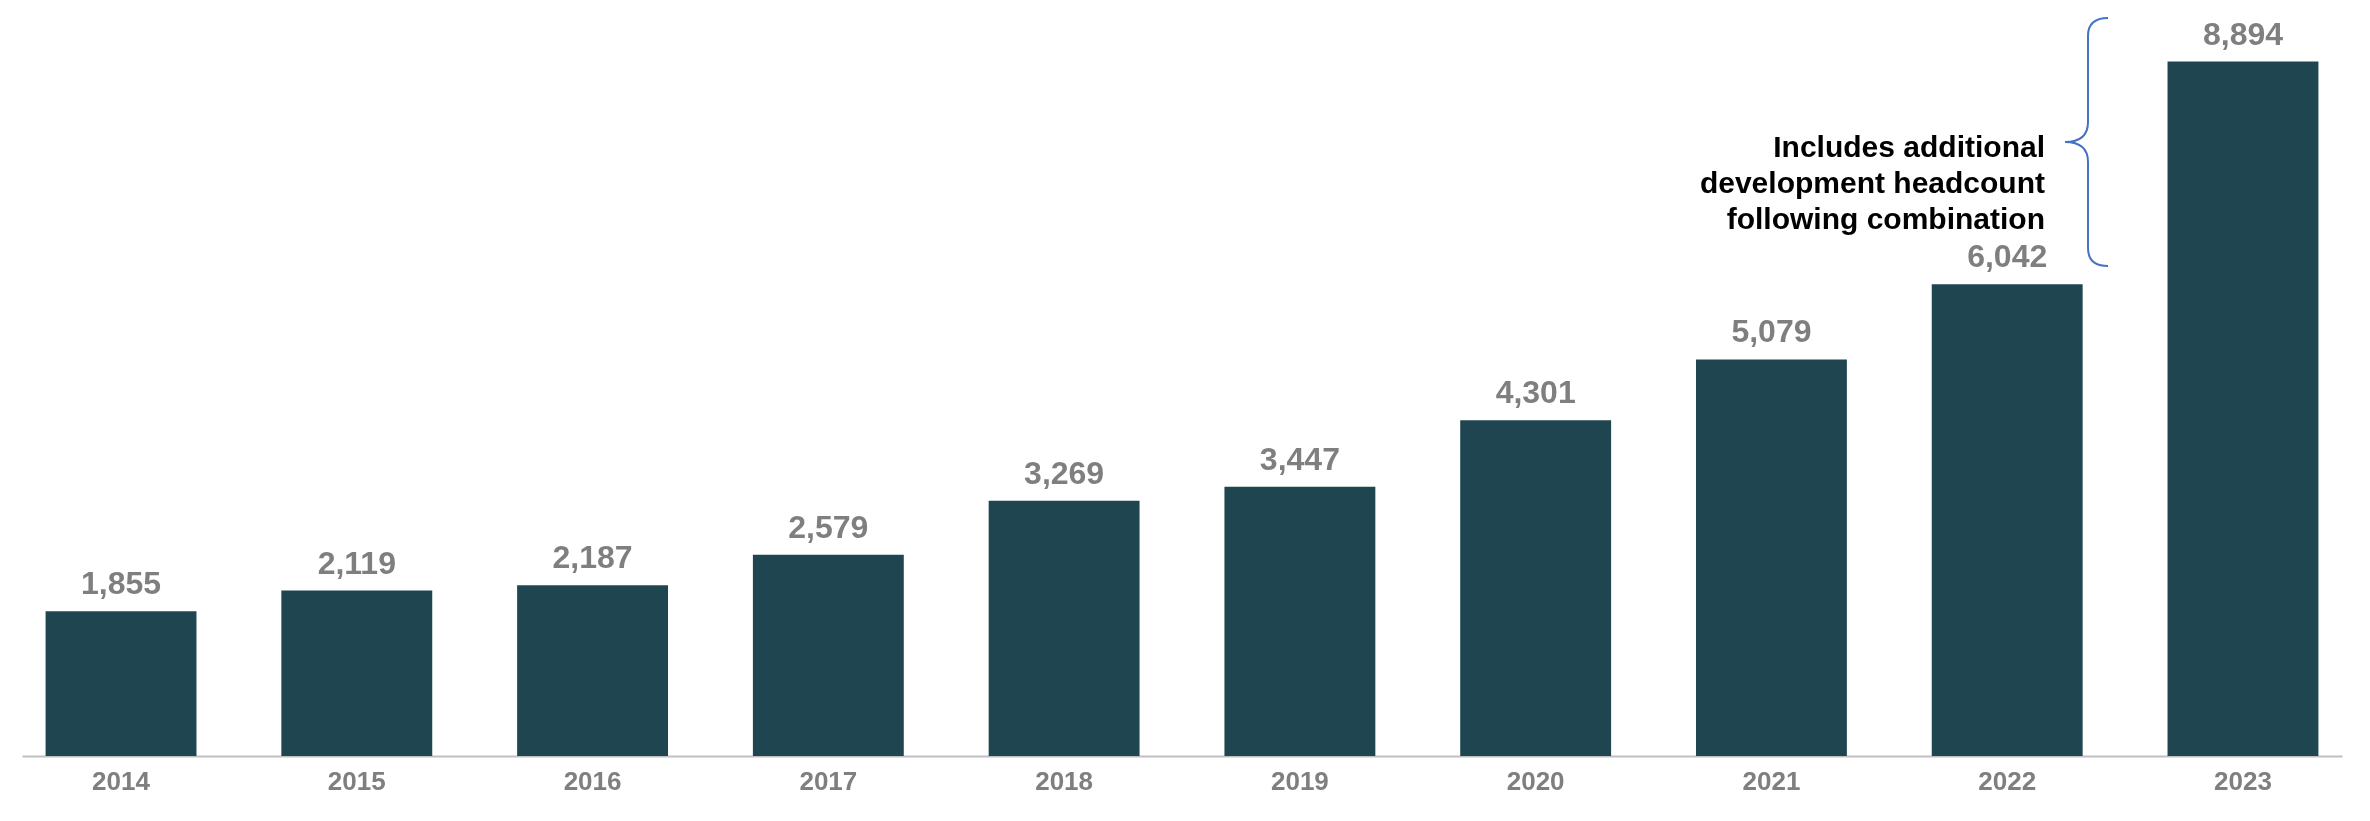 This screenshot has height=821, width=2370. Describe the element at coordinates (2007, 256) in the screenshot. I see `data-label: 6,042` at that location.